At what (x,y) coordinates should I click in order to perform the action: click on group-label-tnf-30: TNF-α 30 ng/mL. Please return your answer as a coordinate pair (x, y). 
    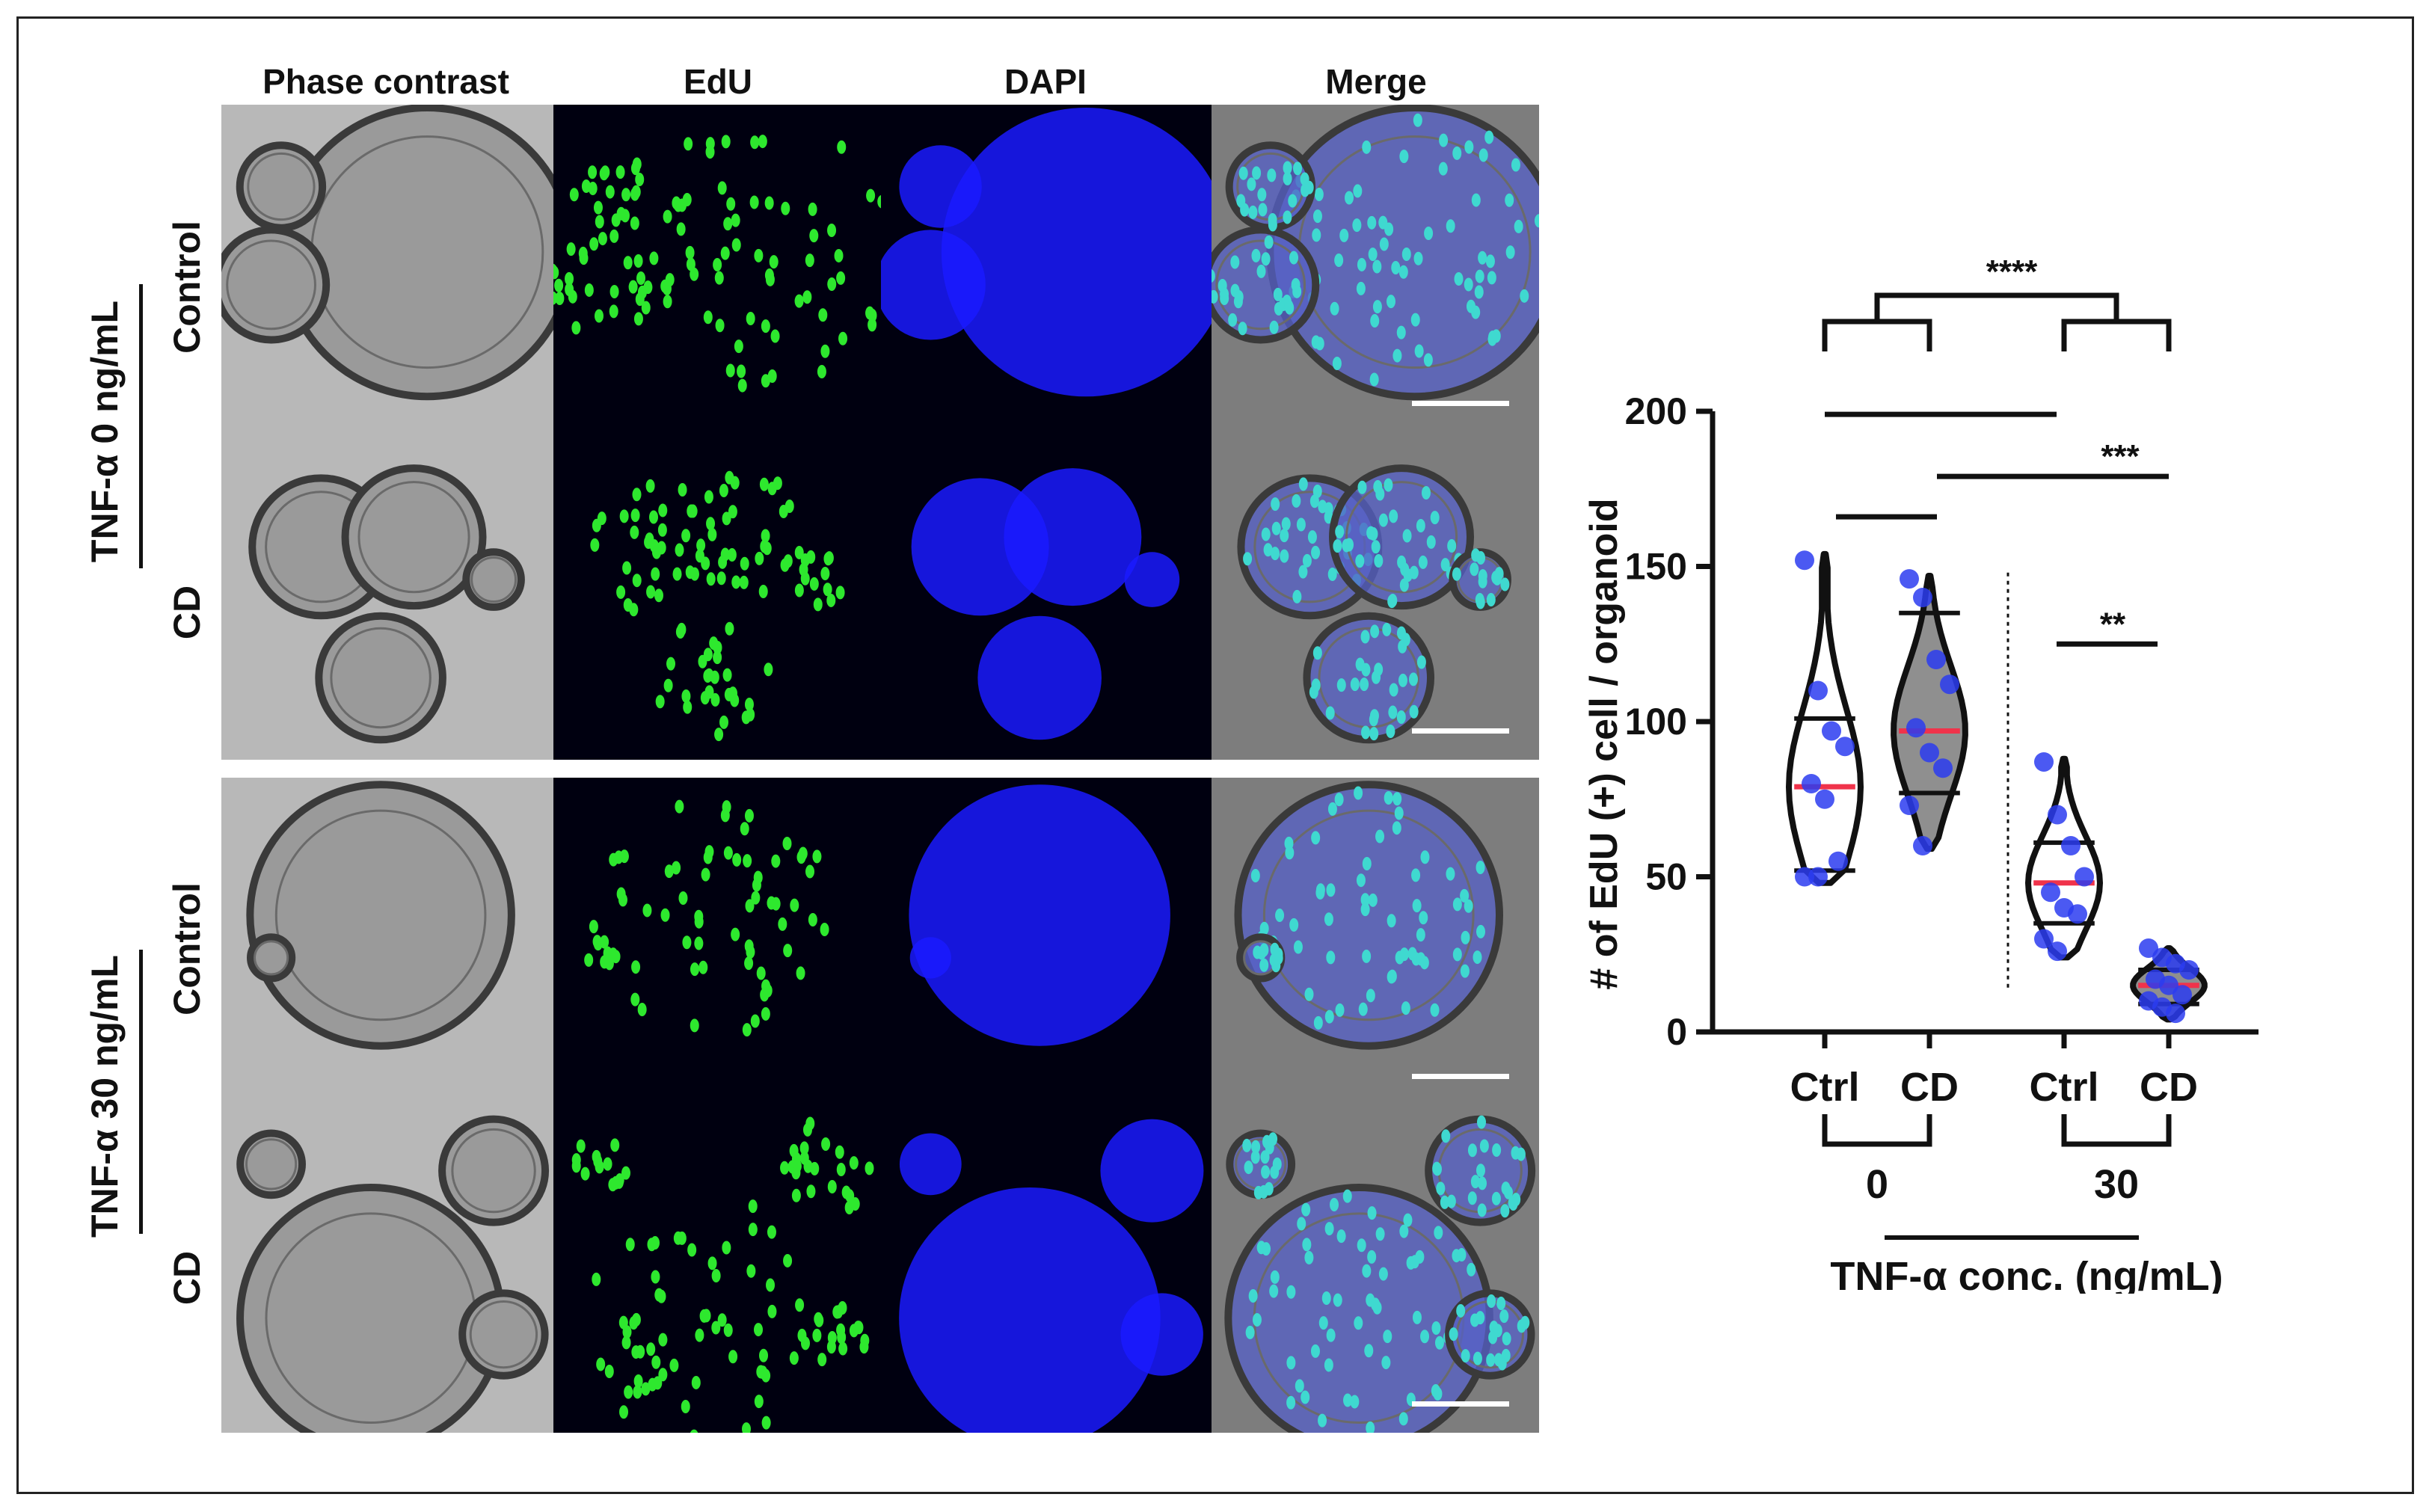
    Looking at the image, I should click on (105, 1096).